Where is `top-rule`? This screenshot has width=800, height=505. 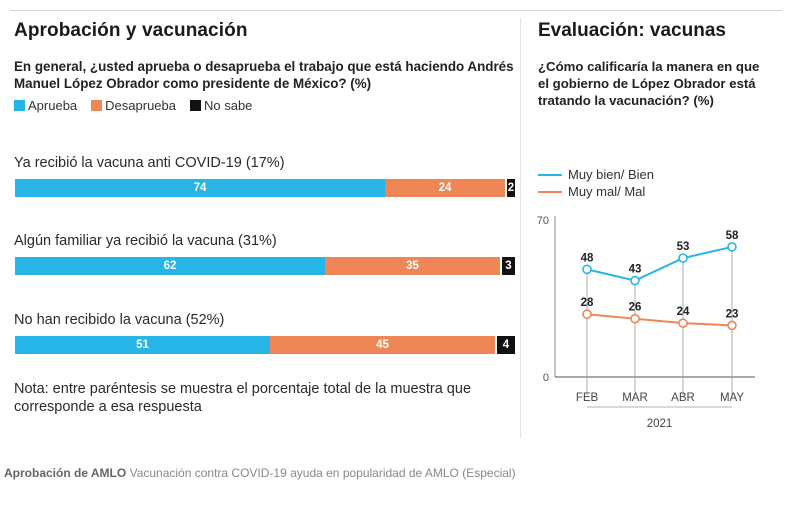
top-rule is located at coordinates (396, 10).